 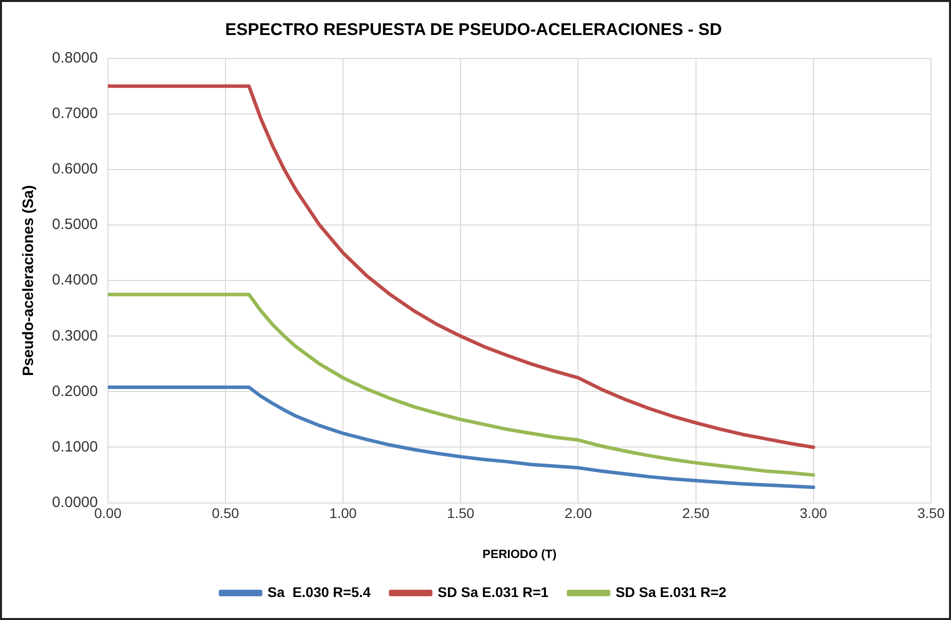 What do you see at coordinates (493, 592) in the screenshot?
I see `legend-label: SD Sa E.031 R=1` at bounding box center [493, 592].